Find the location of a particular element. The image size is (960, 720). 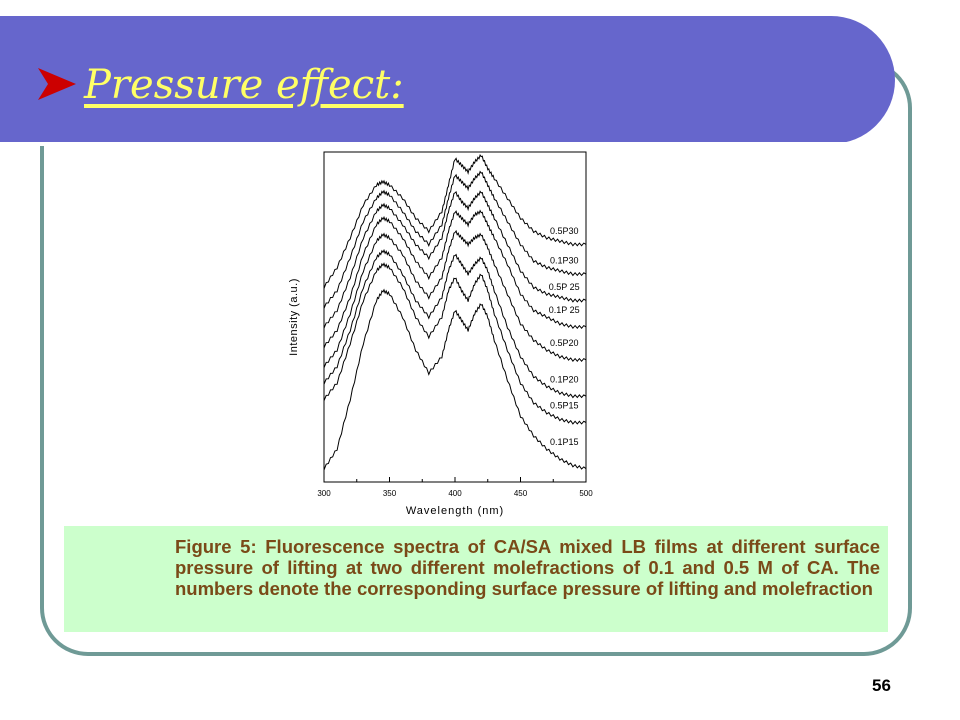

series-label-0: 0.5P30 is located at coordinates (564, 231).